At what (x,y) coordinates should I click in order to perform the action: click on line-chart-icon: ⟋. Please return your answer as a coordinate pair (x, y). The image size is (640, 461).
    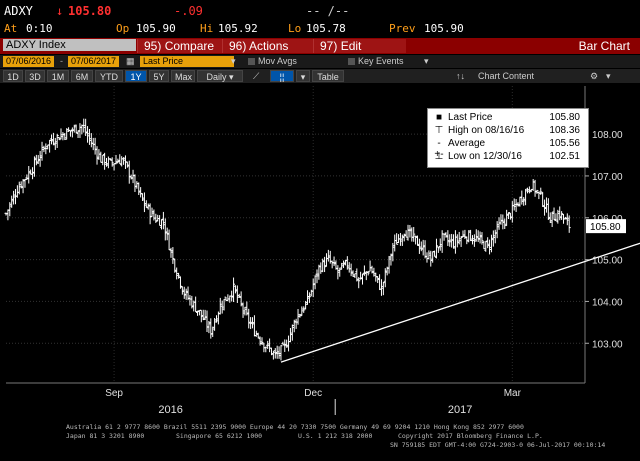
    Looking at the image, I should click on (256, 76).